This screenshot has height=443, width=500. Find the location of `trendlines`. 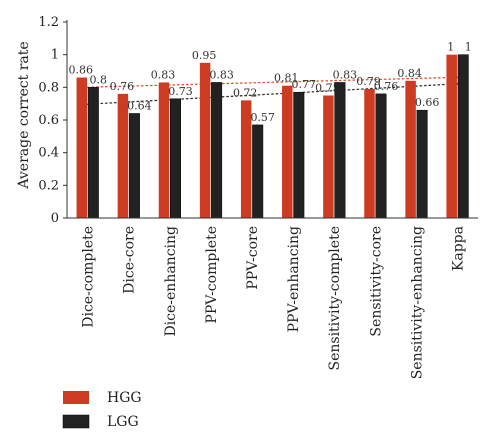

trendlines is located at coordinates (272, 90).